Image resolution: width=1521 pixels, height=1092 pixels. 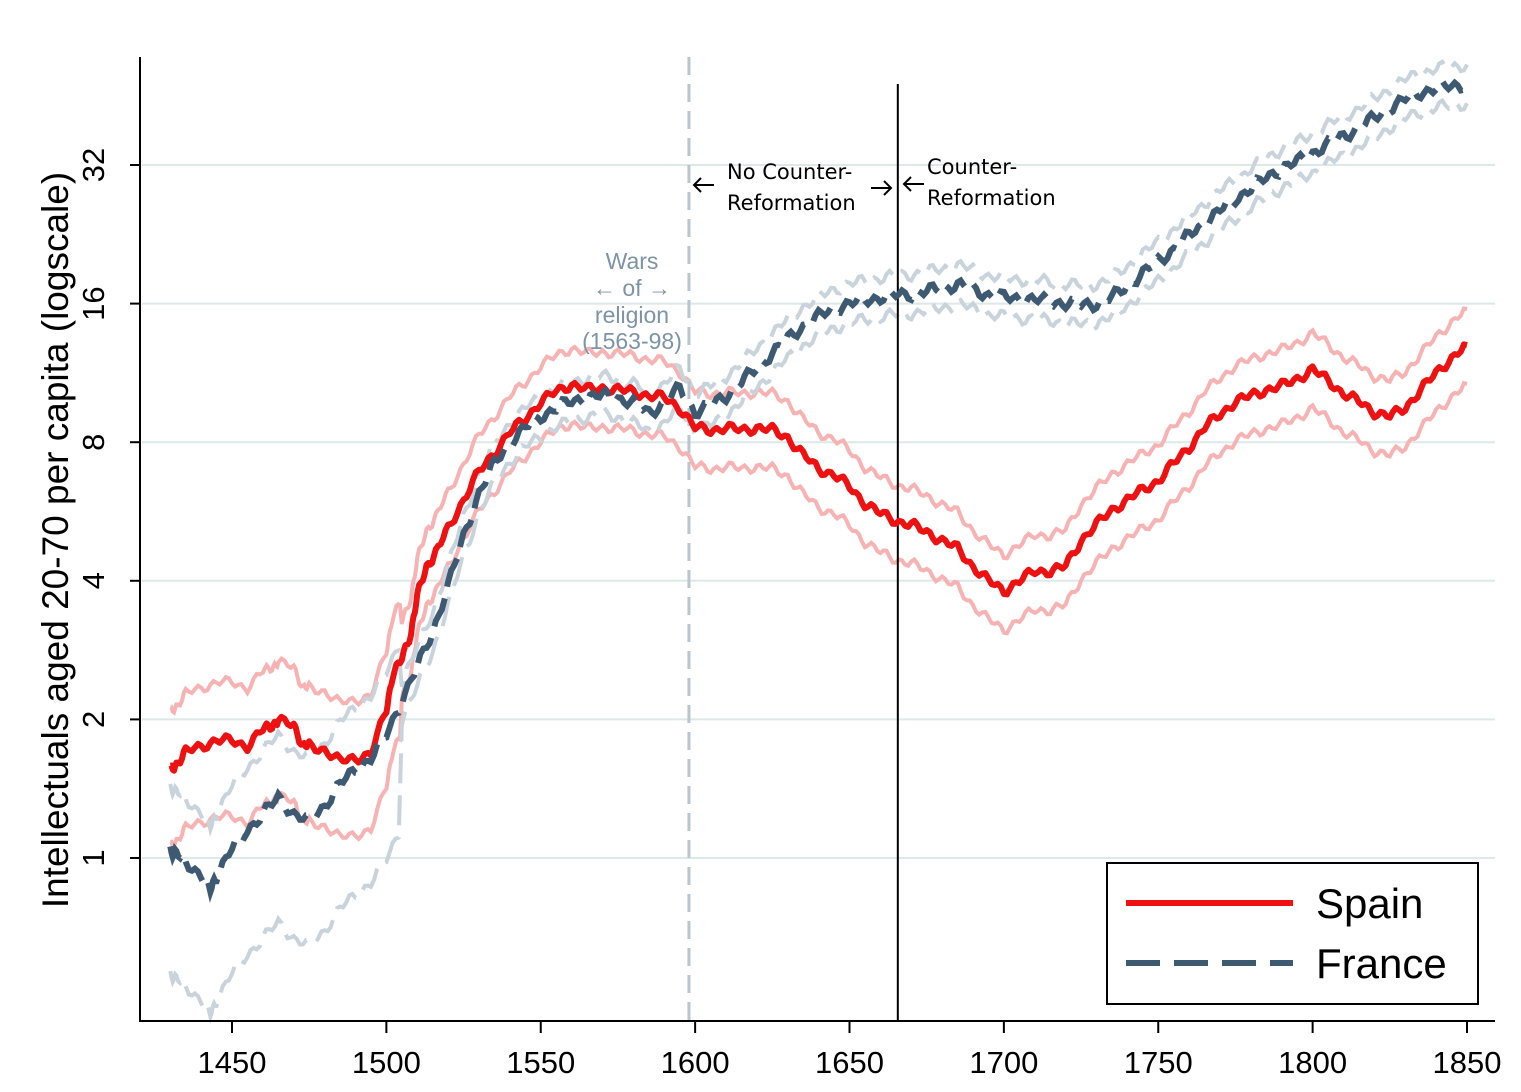 I want to click on legend-box, so click(x=1292, y=933).